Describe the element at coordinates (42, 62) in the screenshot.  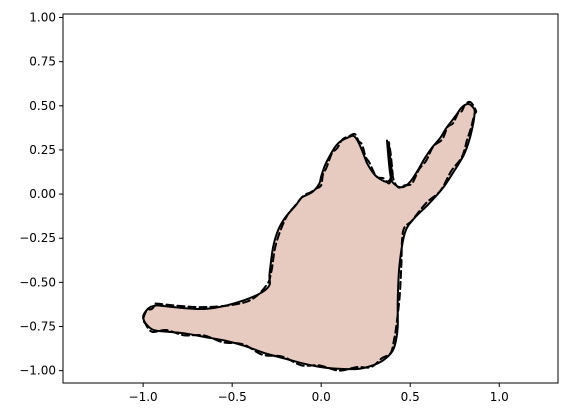
I see `y-tick-label: 0.75` at that location.